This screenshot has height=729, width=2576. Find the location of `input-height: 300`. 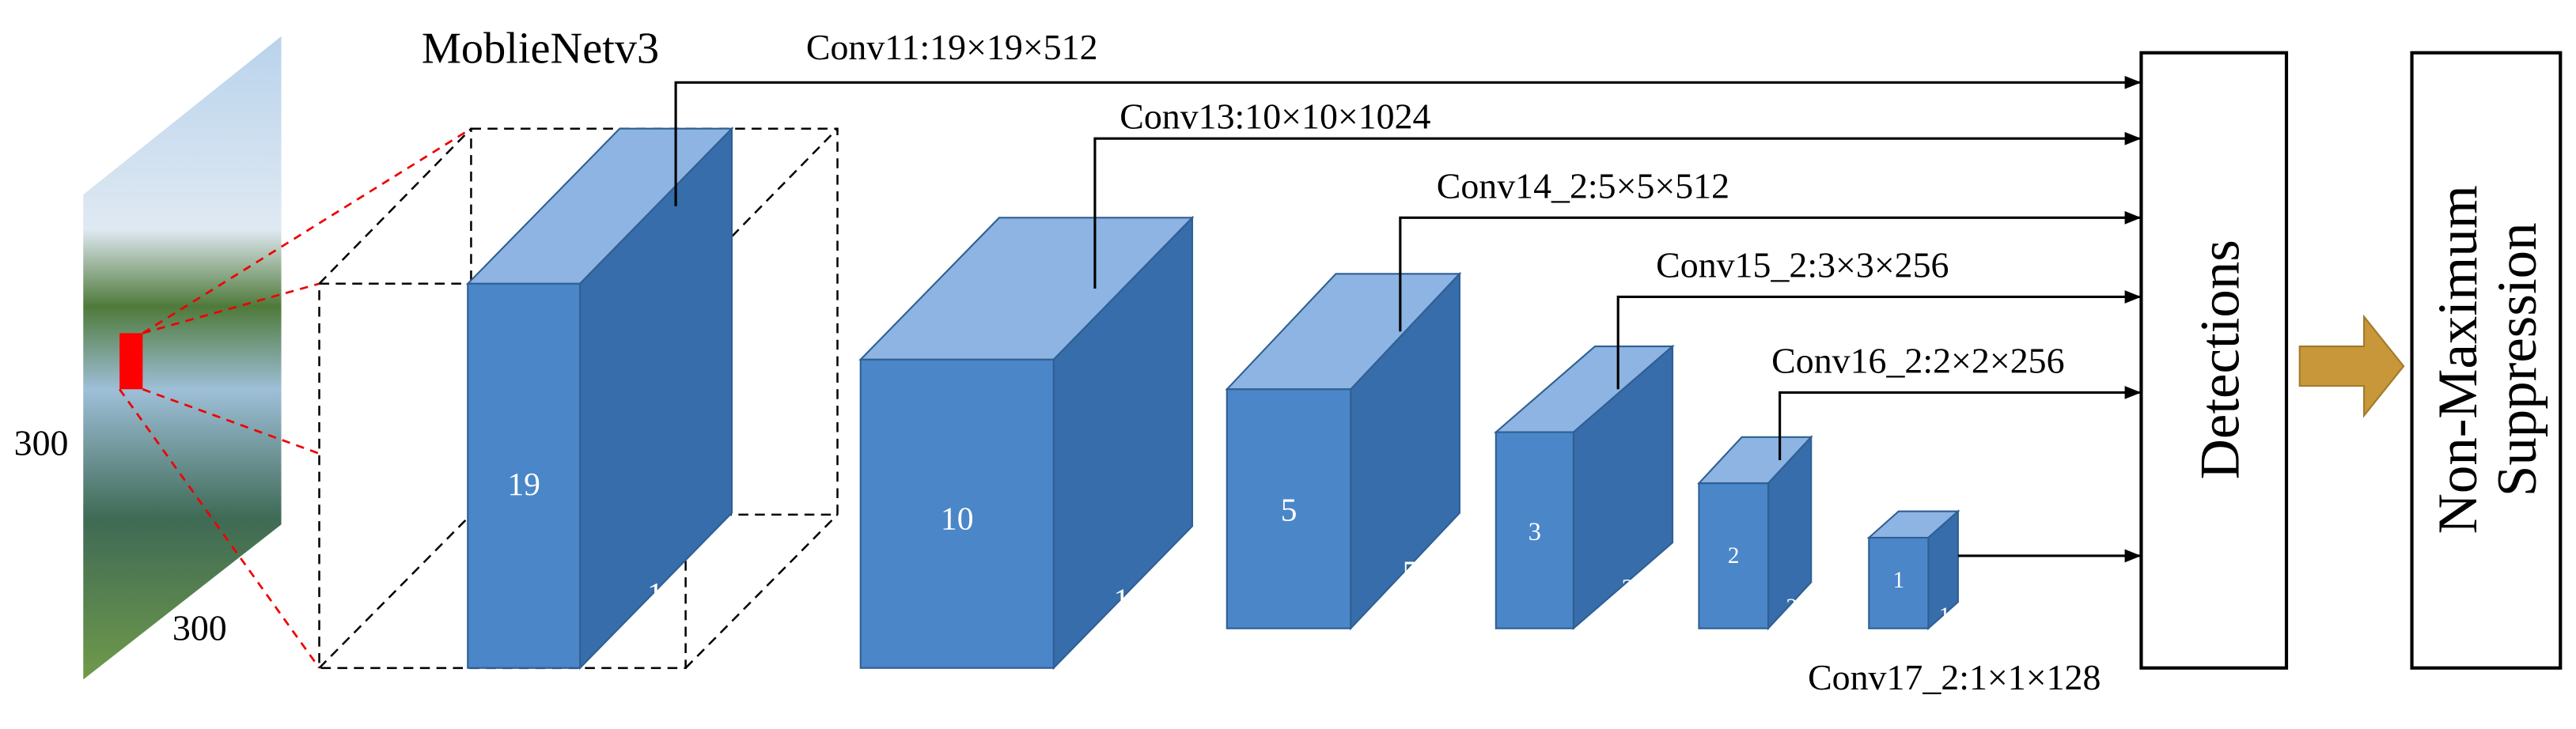

input-height: 300 is located at coordinates (41, 443).